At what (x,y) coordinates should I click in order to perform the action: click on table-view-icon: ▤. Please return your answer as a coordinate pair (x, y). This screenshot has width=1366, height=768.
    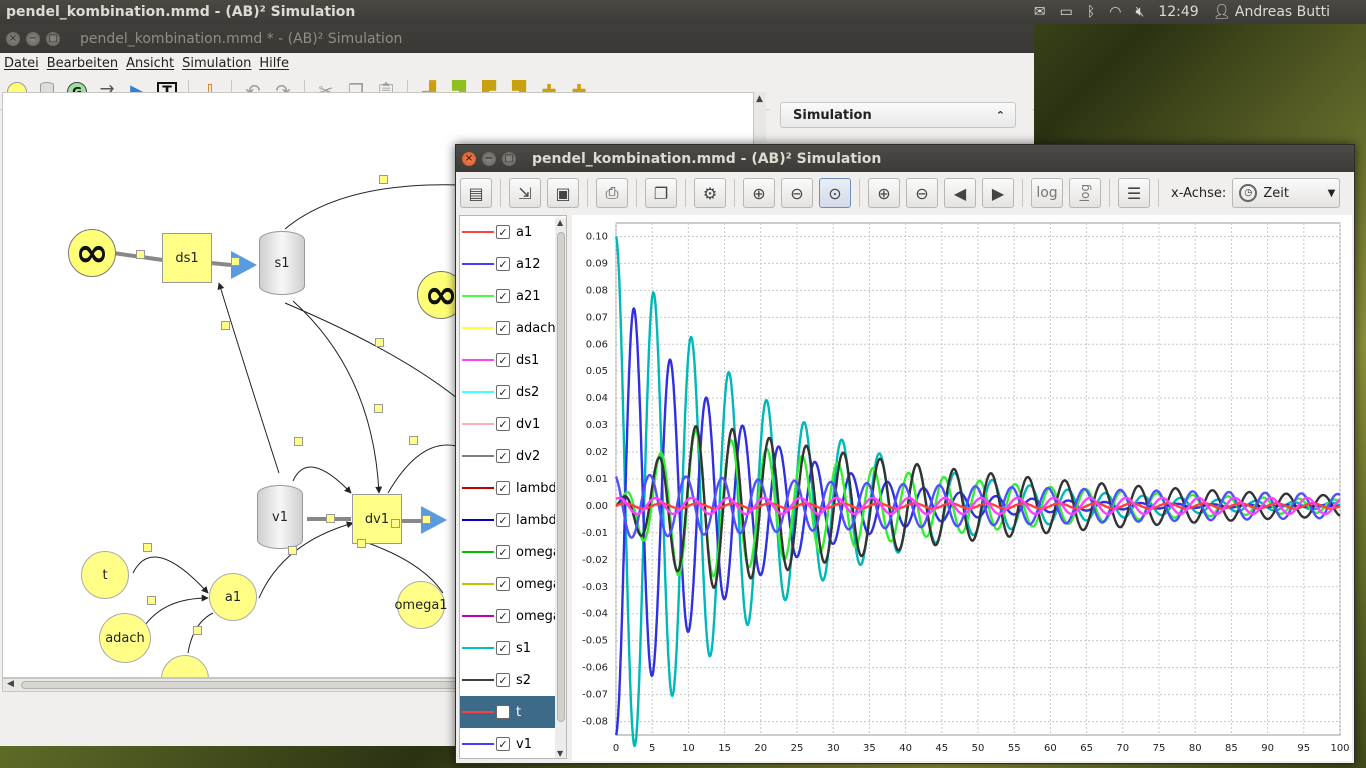
    Looking at the image, I should click on (476, 193).